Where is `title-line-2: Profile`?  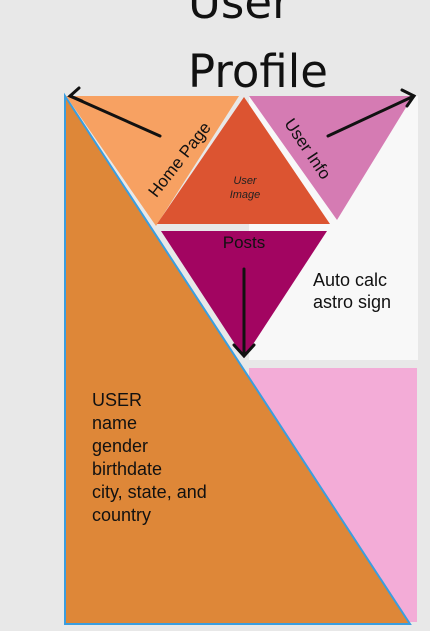 title-line-2: Profile is located at coordinates (258, 71).